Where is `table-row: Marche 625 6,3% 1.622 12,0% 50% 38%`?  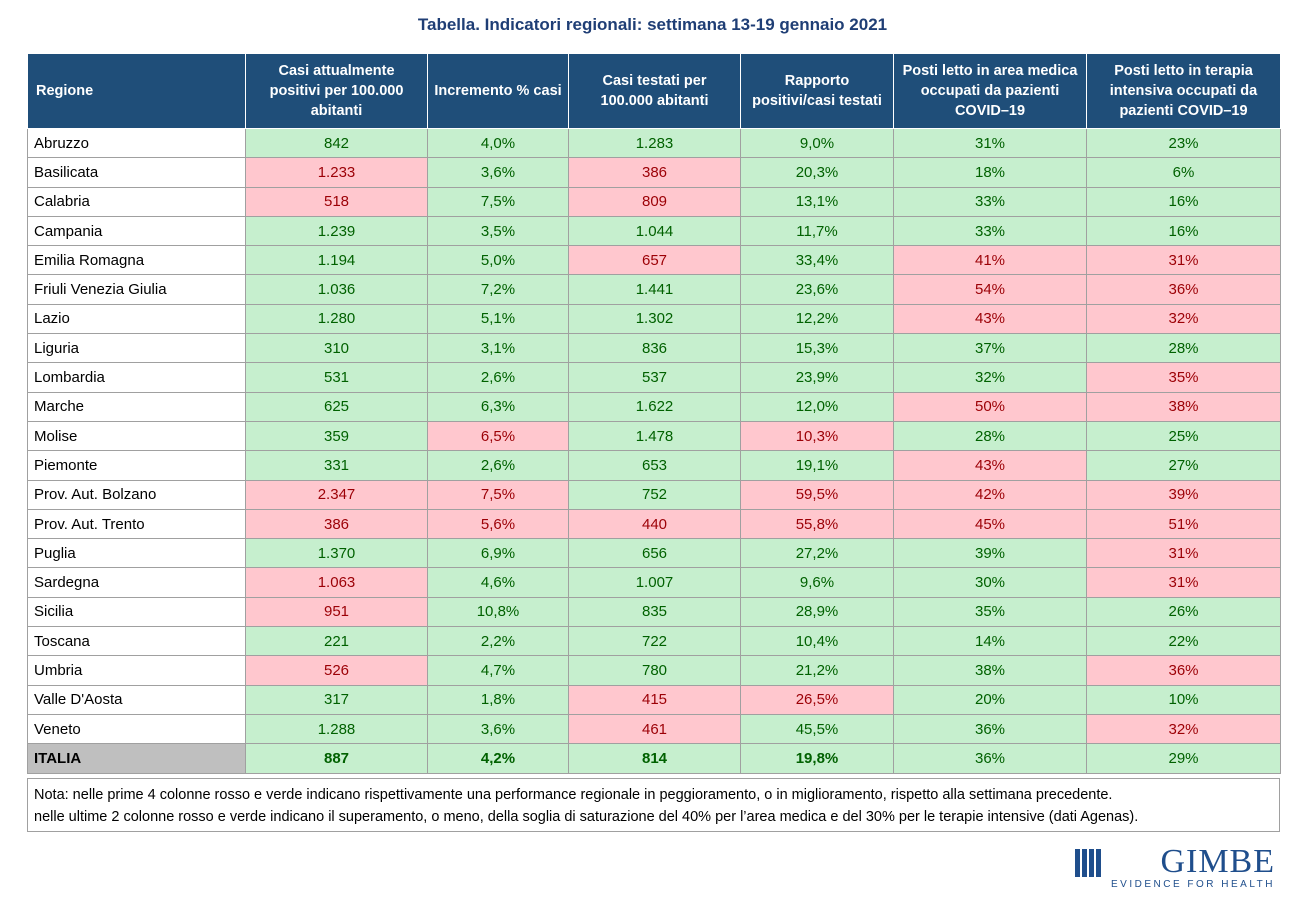
table-row: Marche 625 6,3% 1.622 12,0% 50% 38% is located at coordinates (654, 406).